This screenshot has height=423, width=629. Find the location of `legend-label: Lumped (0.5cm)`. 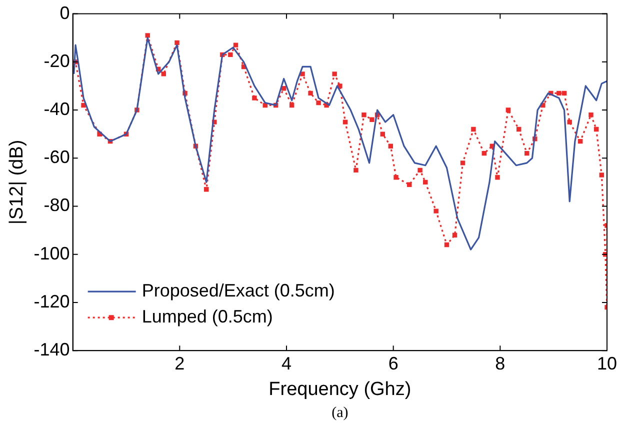

legend-label: Lumped (0.5cm) is located at coordinates (207, 316).